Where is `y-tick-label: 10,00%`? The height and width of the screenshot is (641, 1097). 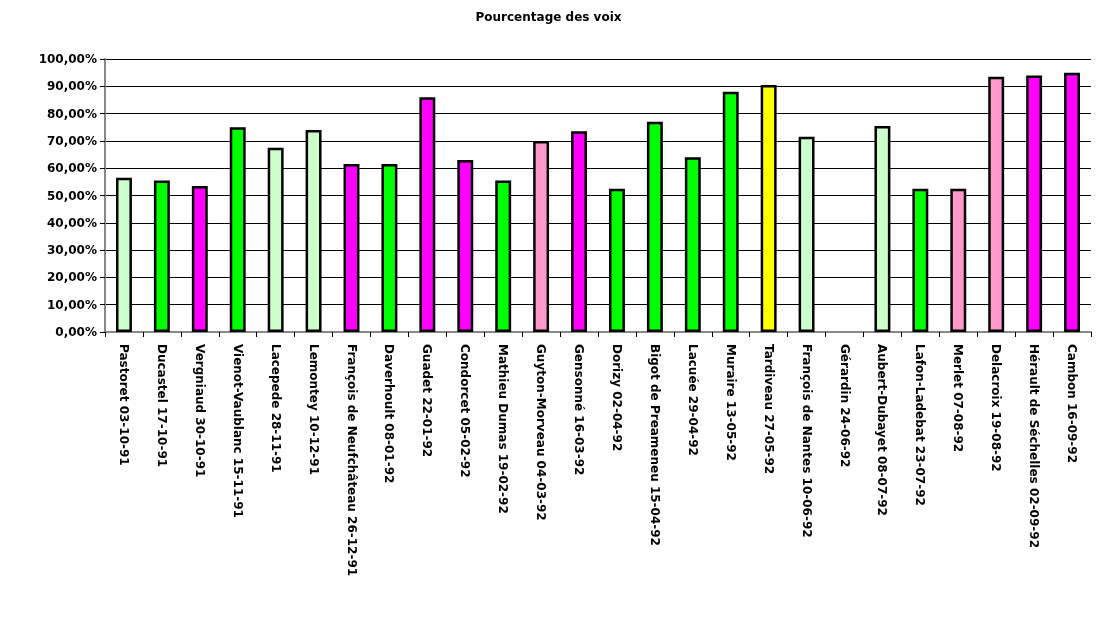 y-tick-label: 10,00% is located at coordinates (72, 304).